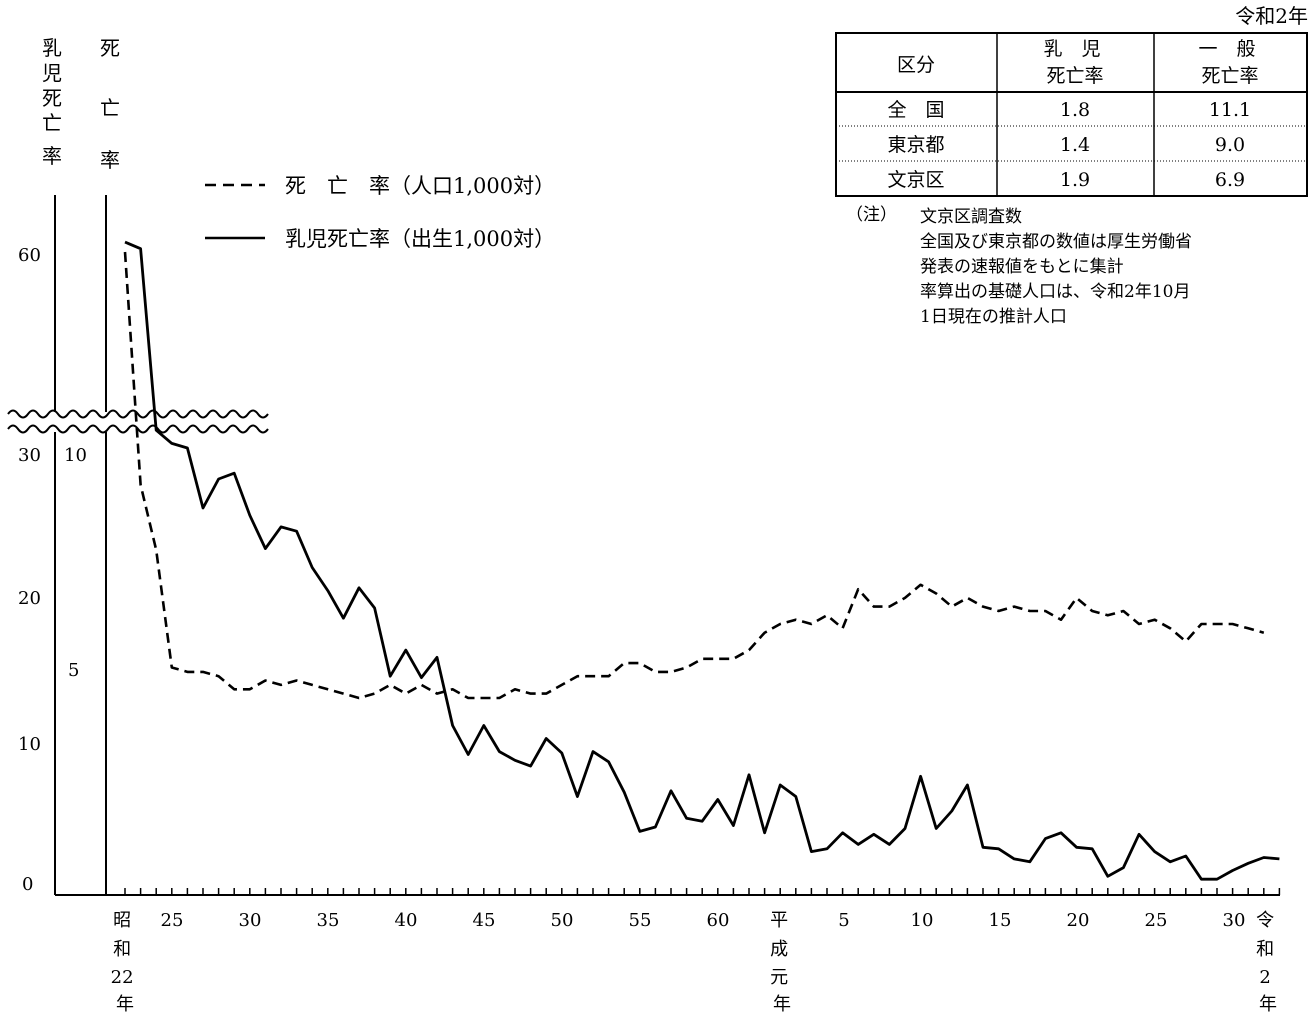  Describe the element at coordinates (1075, 145) in the screenshot. I see `table-cell-infant: 1.4` at that location.